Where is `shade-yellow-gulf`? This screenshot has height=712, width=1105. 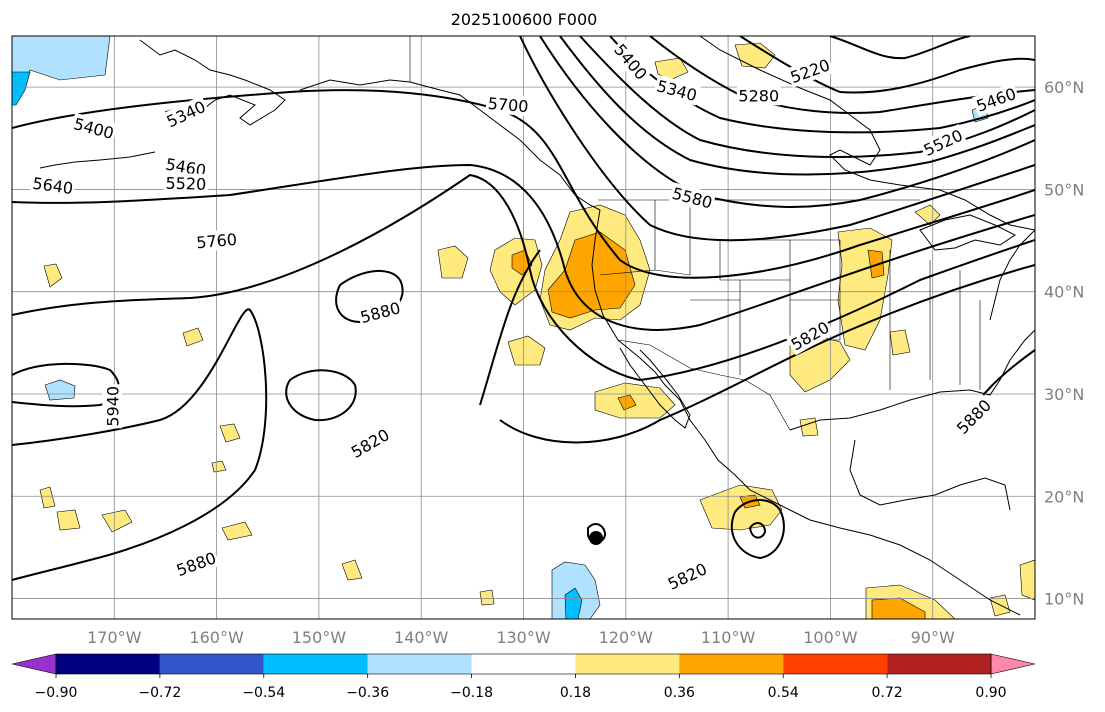
shade-yellow-gulf is located at coordinates (635, 400).